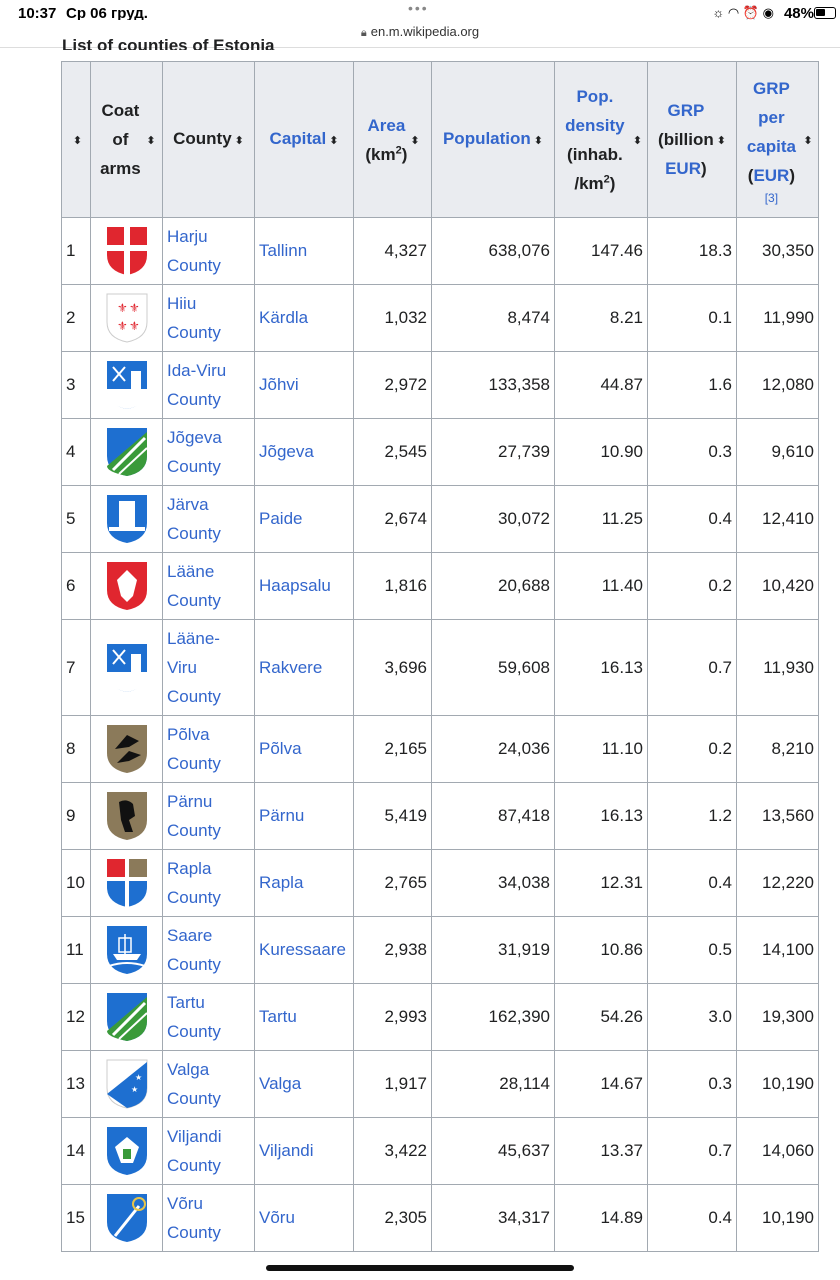  I want to click on multitask-dots-icon: •••, so click(418, 8).